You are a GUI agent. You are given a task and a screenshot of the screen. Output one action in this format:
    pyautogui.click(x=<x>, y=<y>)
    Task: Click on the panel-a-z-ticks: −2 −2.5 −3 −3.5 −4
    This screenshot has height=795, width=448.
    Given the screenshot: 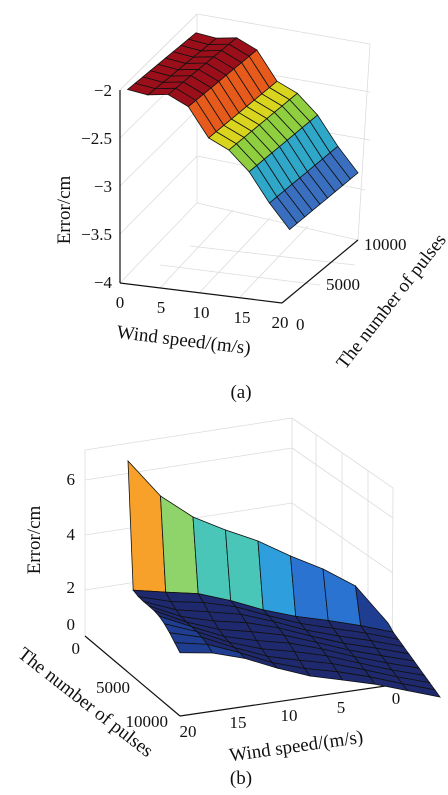 What is the action you would take?
    pyautogui.click(x=96, y=186)
    